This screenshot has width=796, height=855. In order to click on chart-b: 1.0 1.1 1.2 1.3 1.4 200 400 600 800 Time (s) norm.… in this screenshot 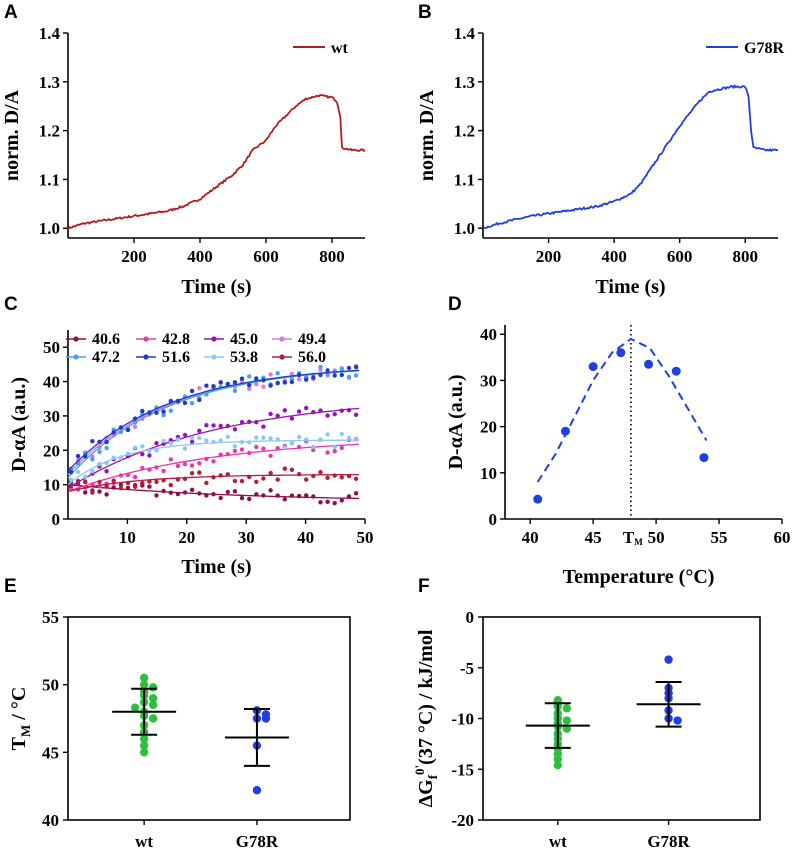, I will do `click(600, 161)`.